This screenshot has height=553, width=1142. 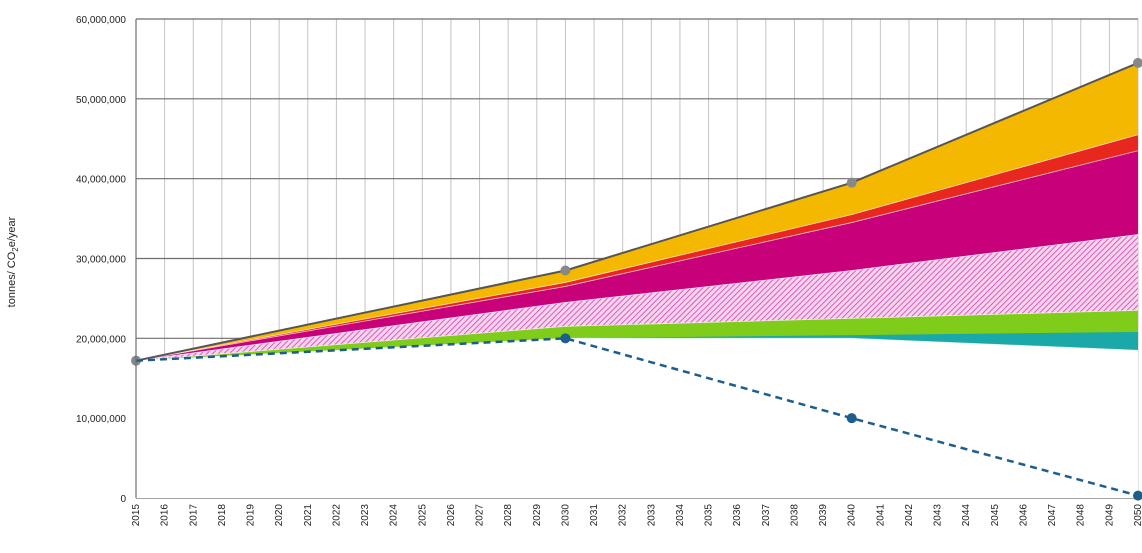 What do you see at coordinates (101, 419) in the screenshot?
I see `y-tick-label: 10,000,000` at bounding box center [101, 419].